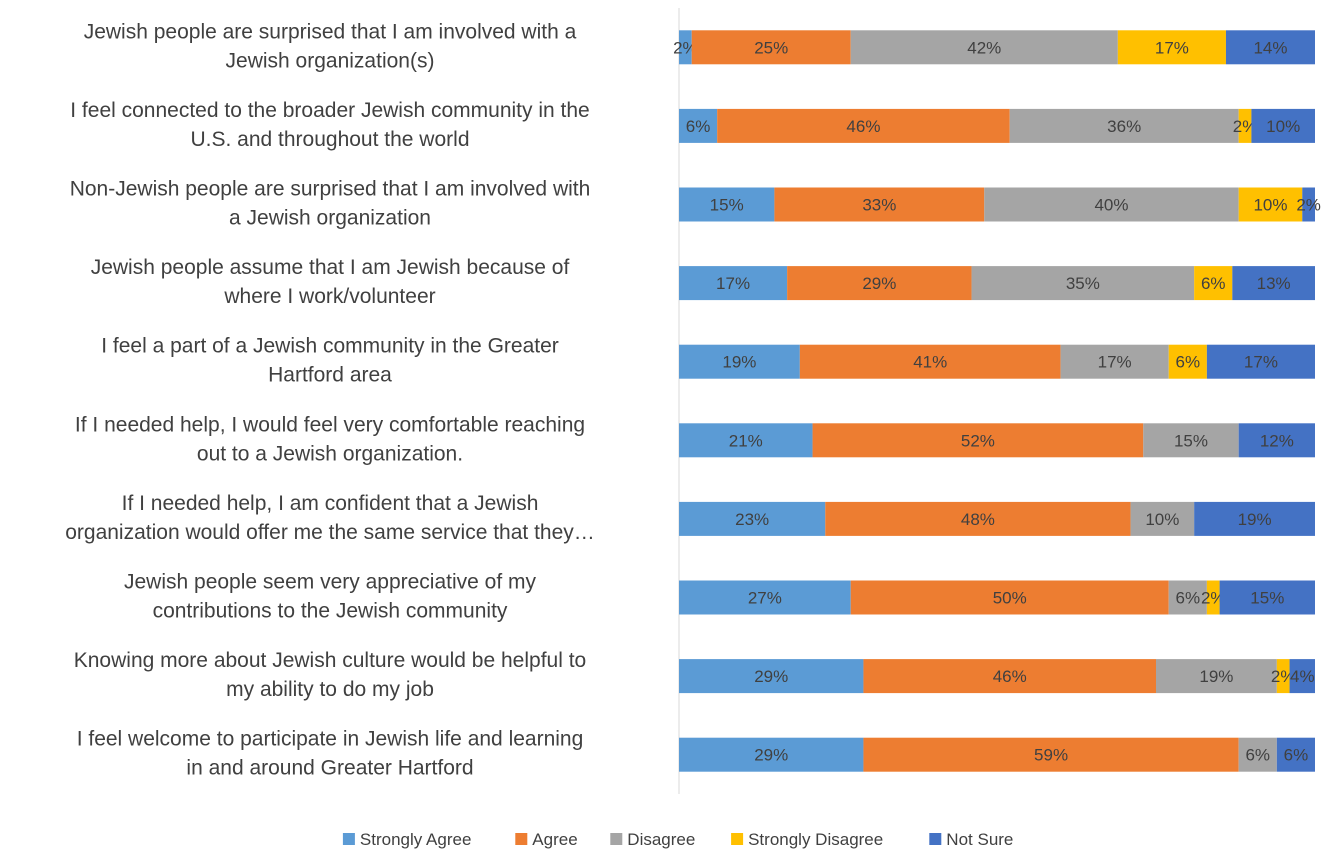 The image size is (1329, 859). I want to click on category-label-line: my ability to do my job, so click(330, 689).